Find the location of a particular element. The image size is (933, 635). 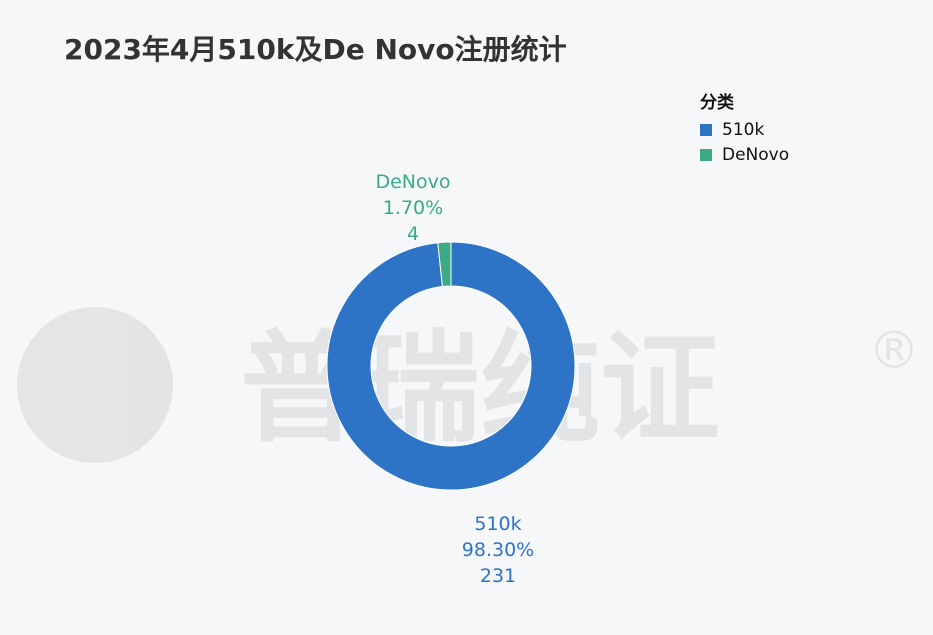

slice-labels: 510k 98.30% 231 DeNovo 1.70% 4 is located at coordinates (454, 379).